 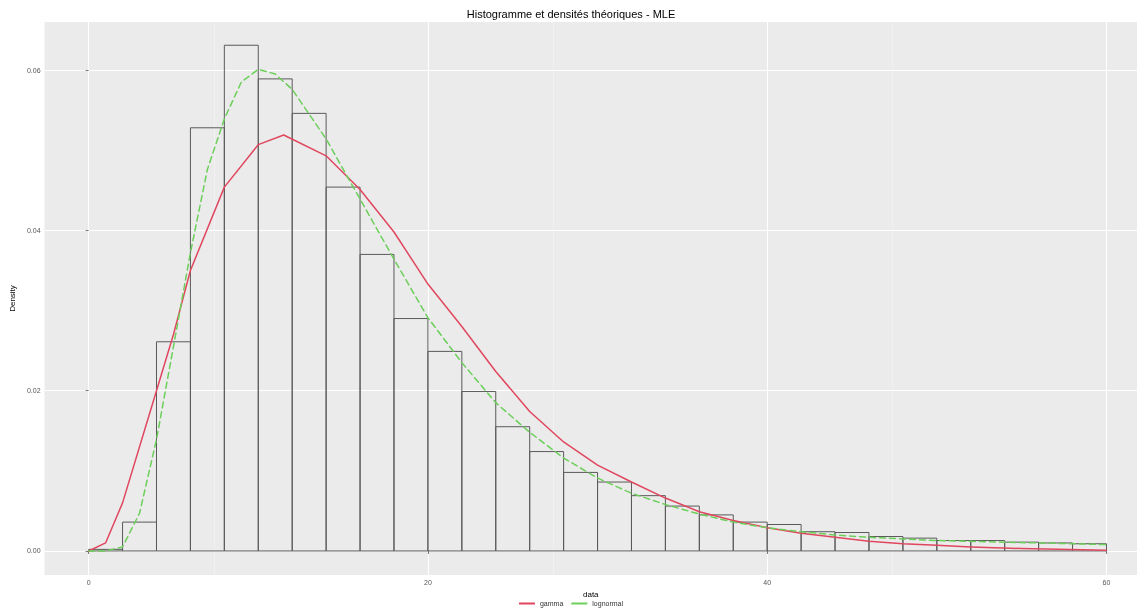 What do you see at coordinates (591, 595) in the screenshot?
I see `x-axis-title: data` at bounding box center [591, 595].